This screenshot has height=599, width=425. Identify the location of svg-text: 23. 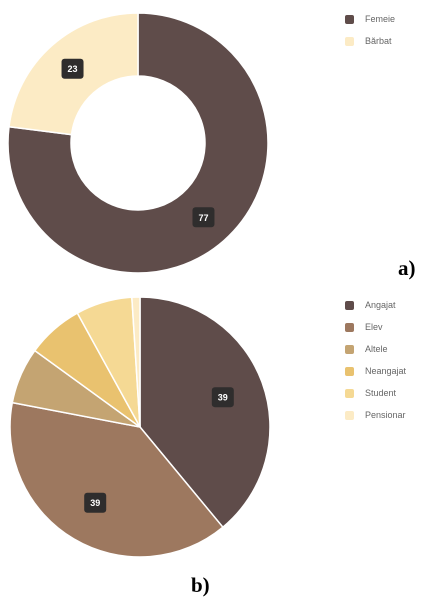
(73, 69).